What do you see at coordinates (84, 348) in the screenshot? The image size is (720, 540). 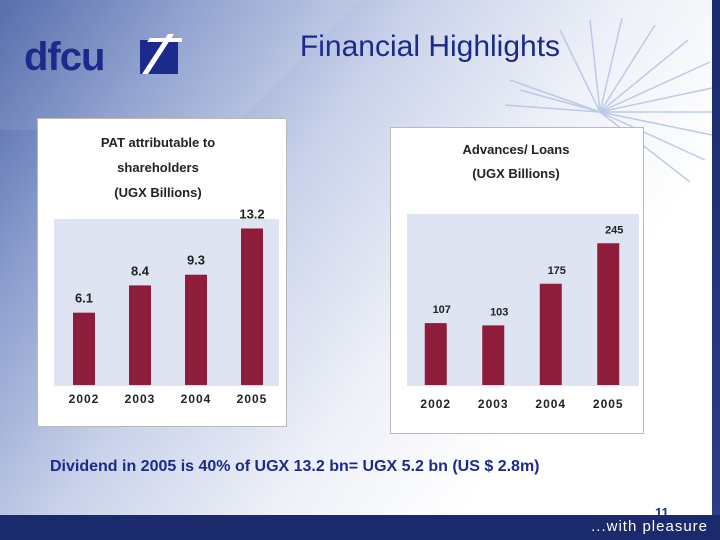 I see `pat-bar-2002` at bounding box center [84, 348].